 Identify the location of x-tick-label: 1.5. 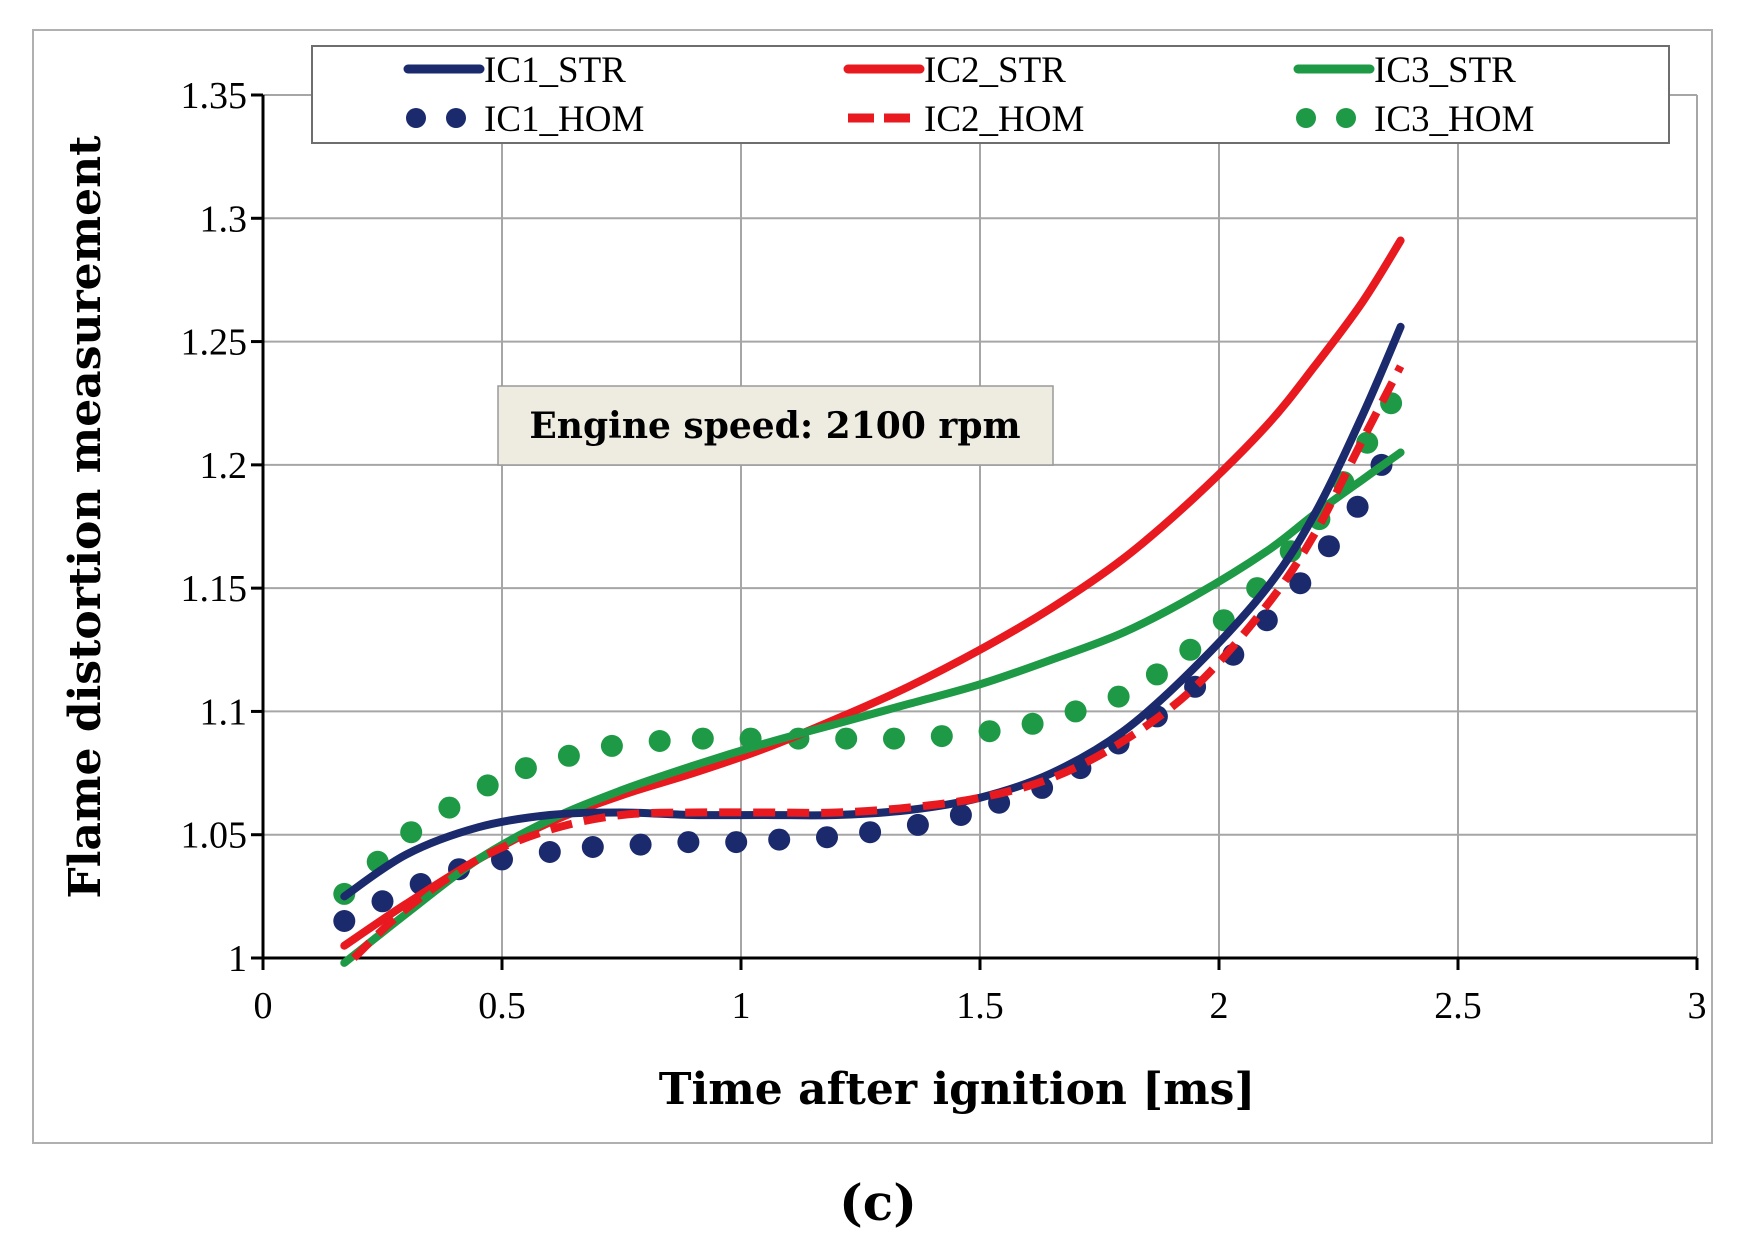
(980, 1006).